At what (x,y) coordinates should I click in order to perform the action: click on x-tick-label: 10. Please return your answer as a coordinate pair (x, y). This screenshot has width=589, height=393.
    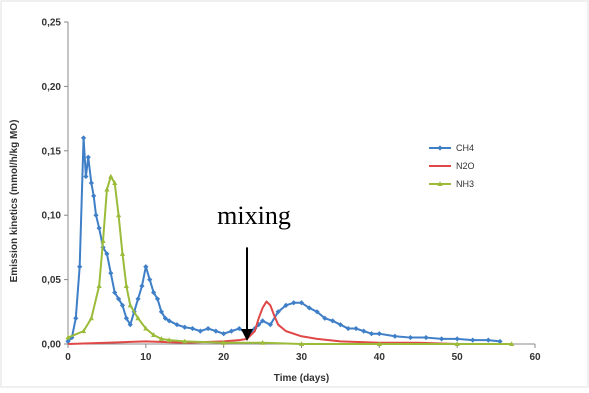
    Looking at the image, I should click on (146, 357).